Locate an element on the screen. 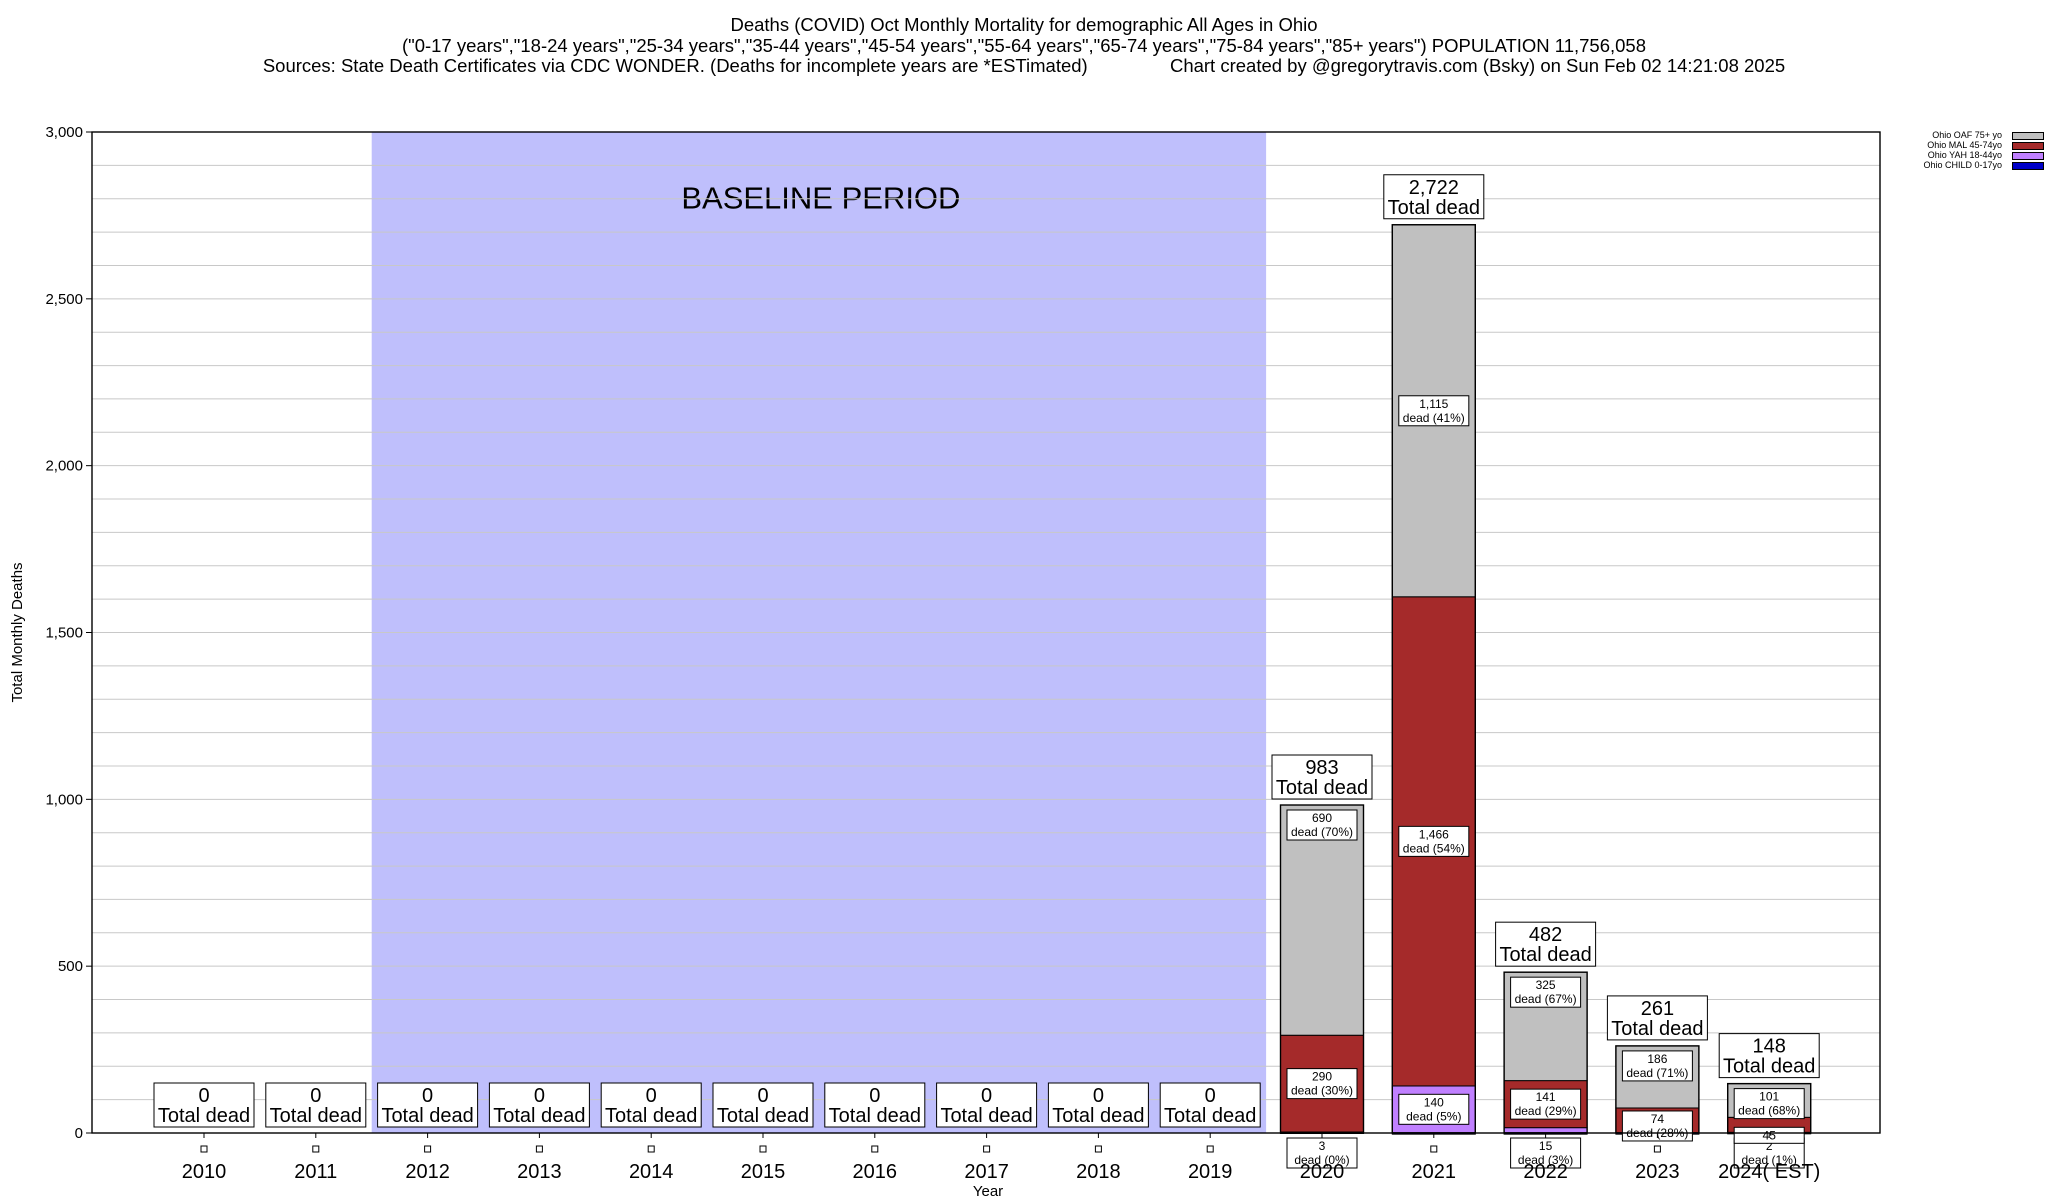  x-tick-label: 2024( EST) is located at coordinates (1769, 1172).